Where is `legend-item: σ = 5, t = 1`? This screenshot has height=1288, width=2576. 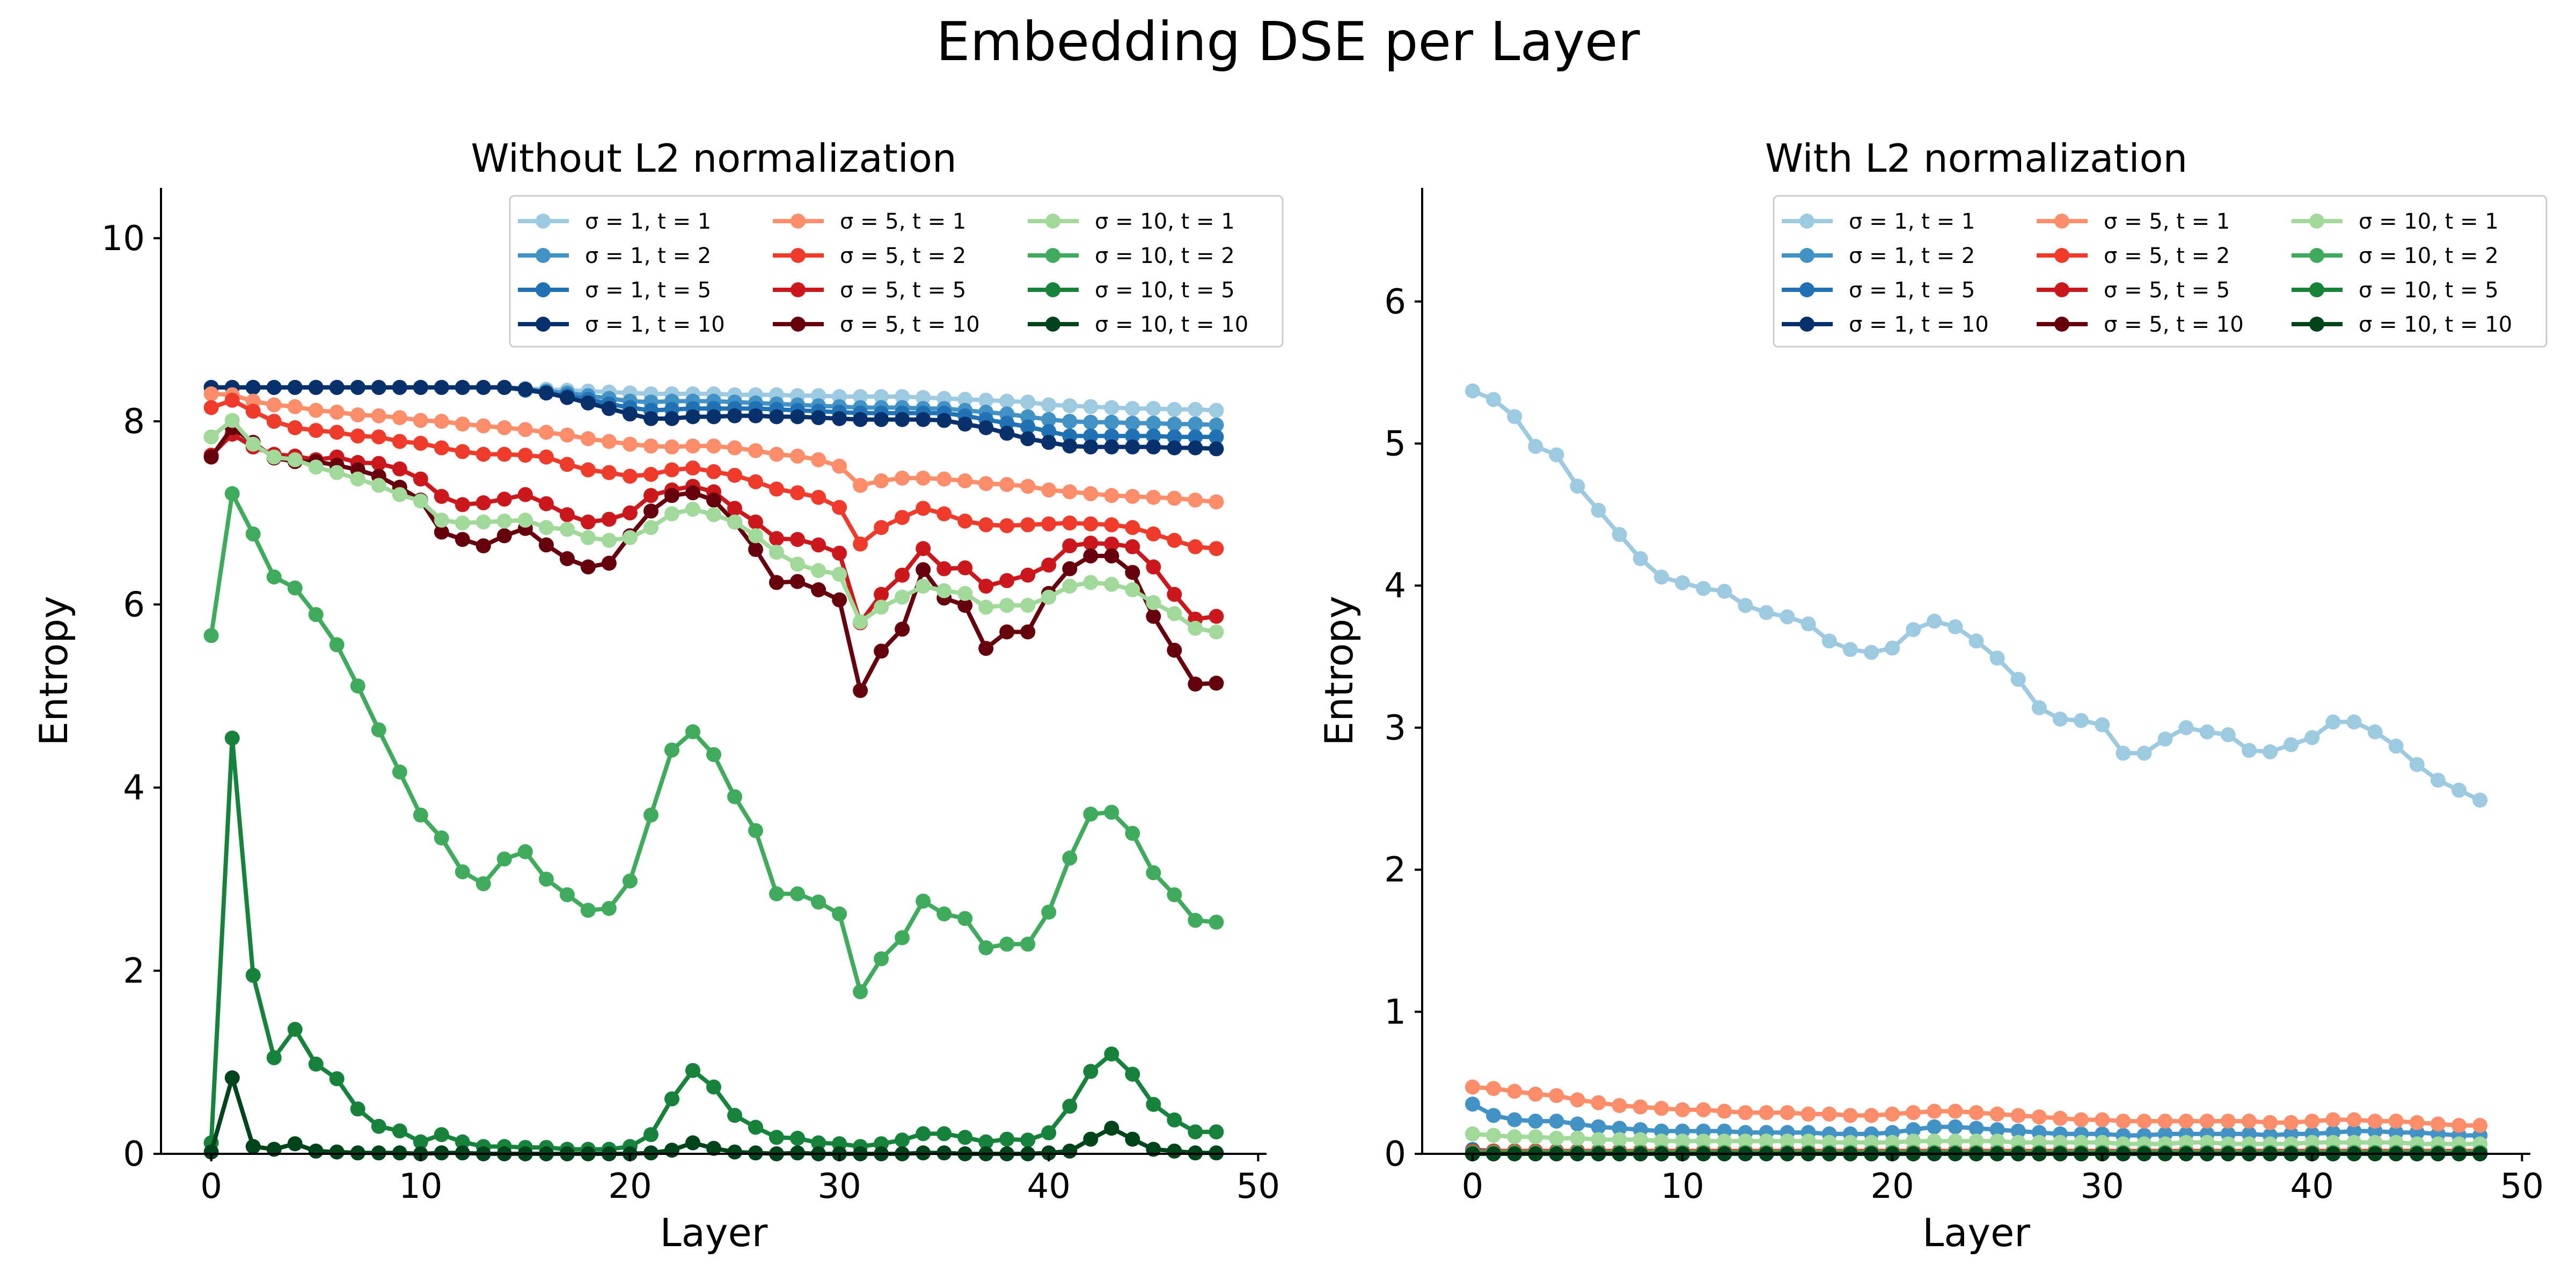 legend-item: σ = 5, t = 1 is located at coordinates (2133, 221).